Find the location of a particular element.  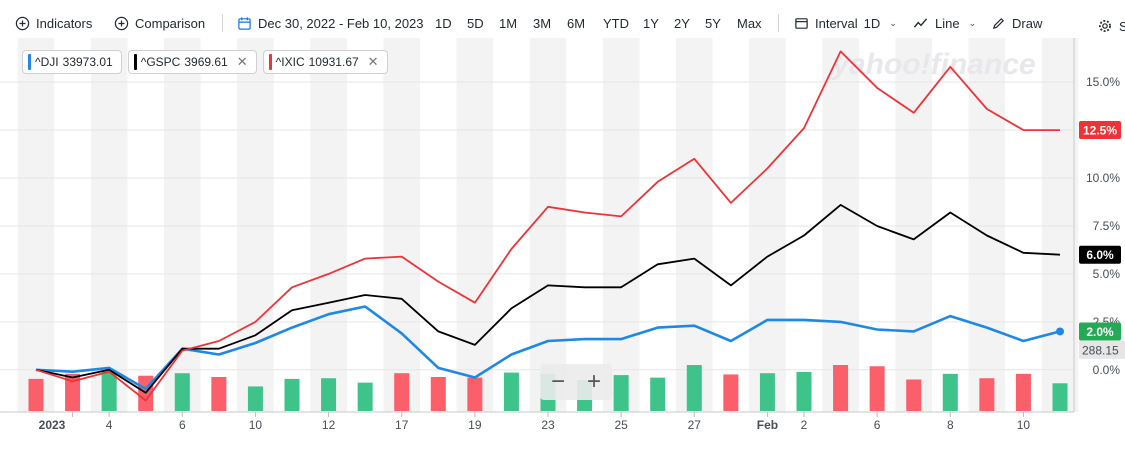

zoom-control: − + is located at coordinates (576, 382).